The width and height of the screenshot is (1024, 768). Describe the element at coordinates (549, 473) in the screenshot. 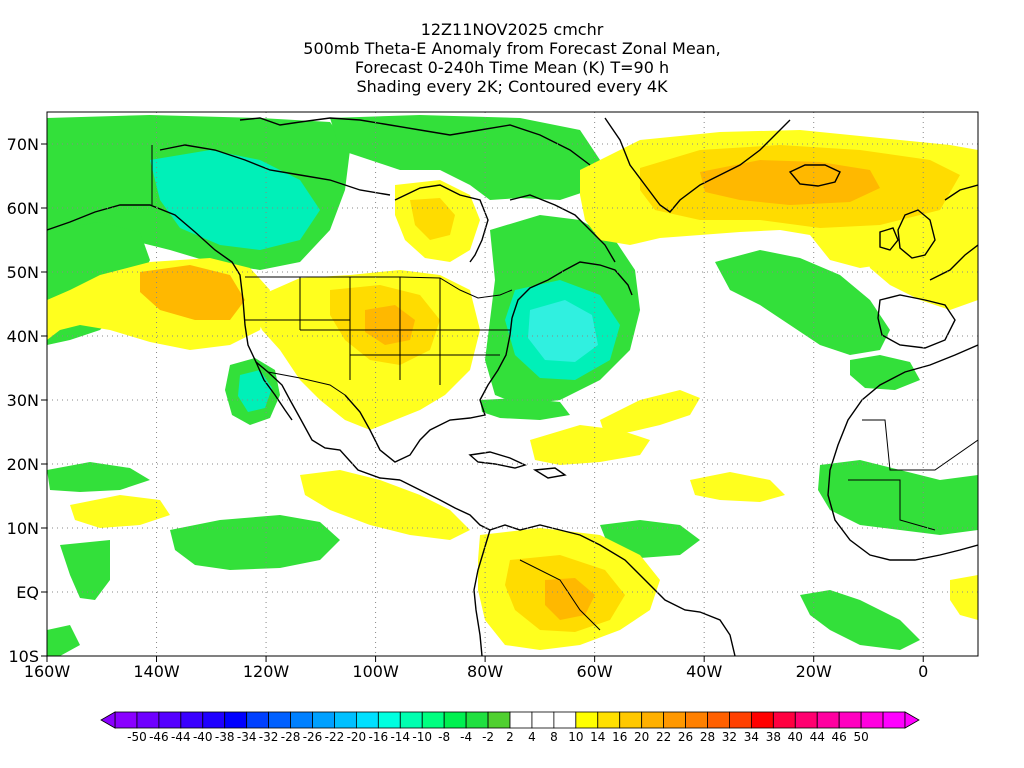

I see `coastline-hispaniola` at that location.